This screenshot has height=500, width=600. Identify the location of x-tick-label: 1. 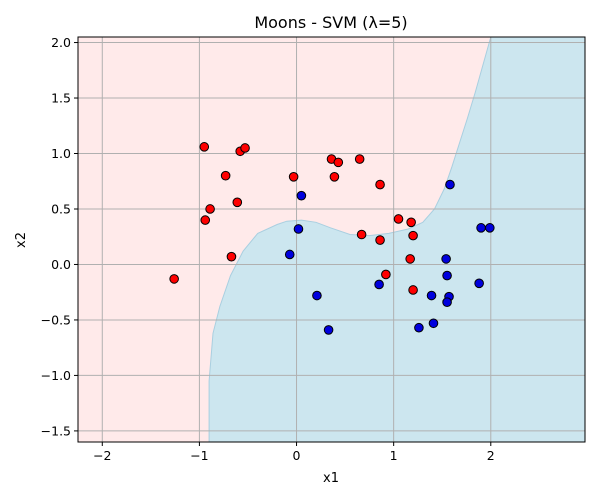
(394, 455).